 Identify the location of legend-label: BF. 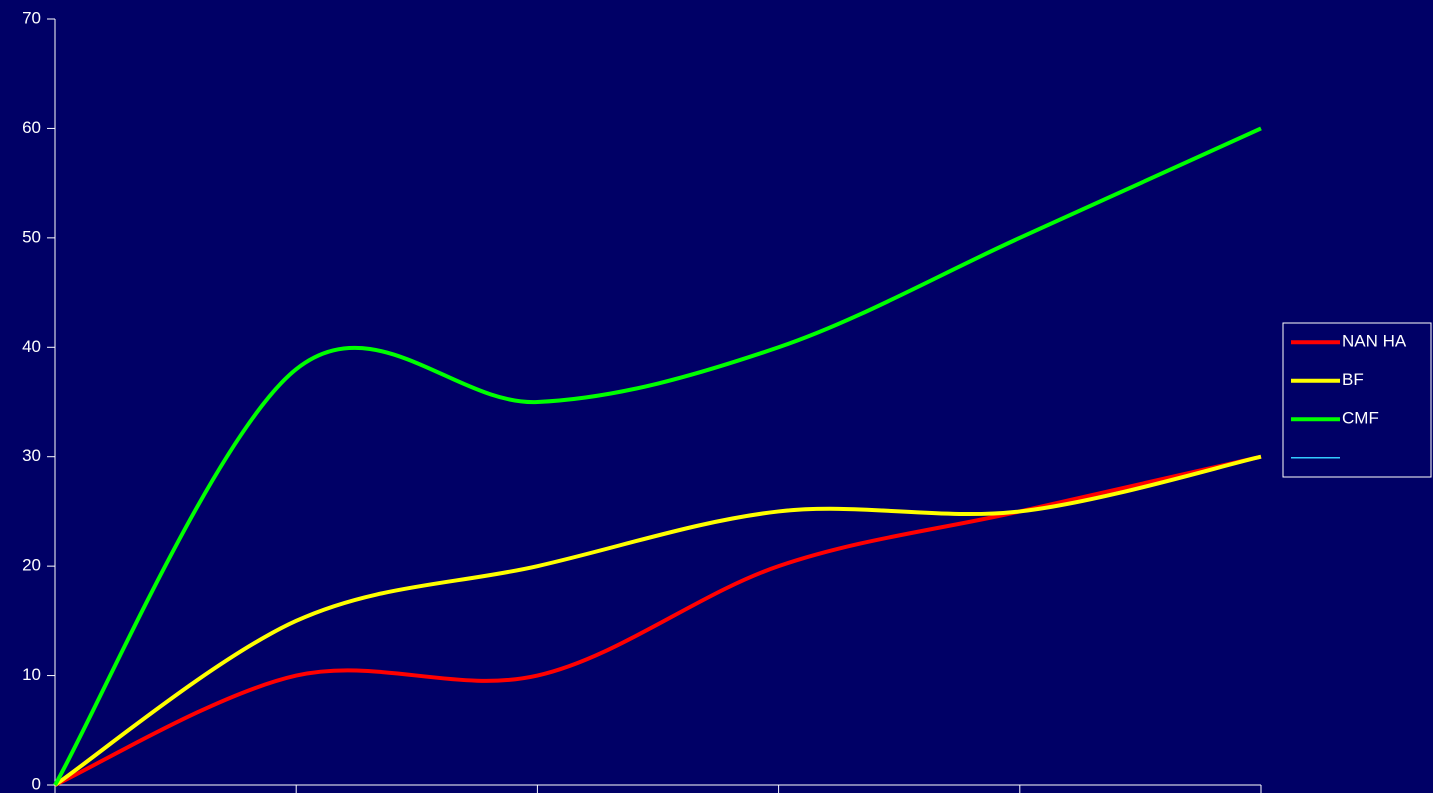
(1353, 379).